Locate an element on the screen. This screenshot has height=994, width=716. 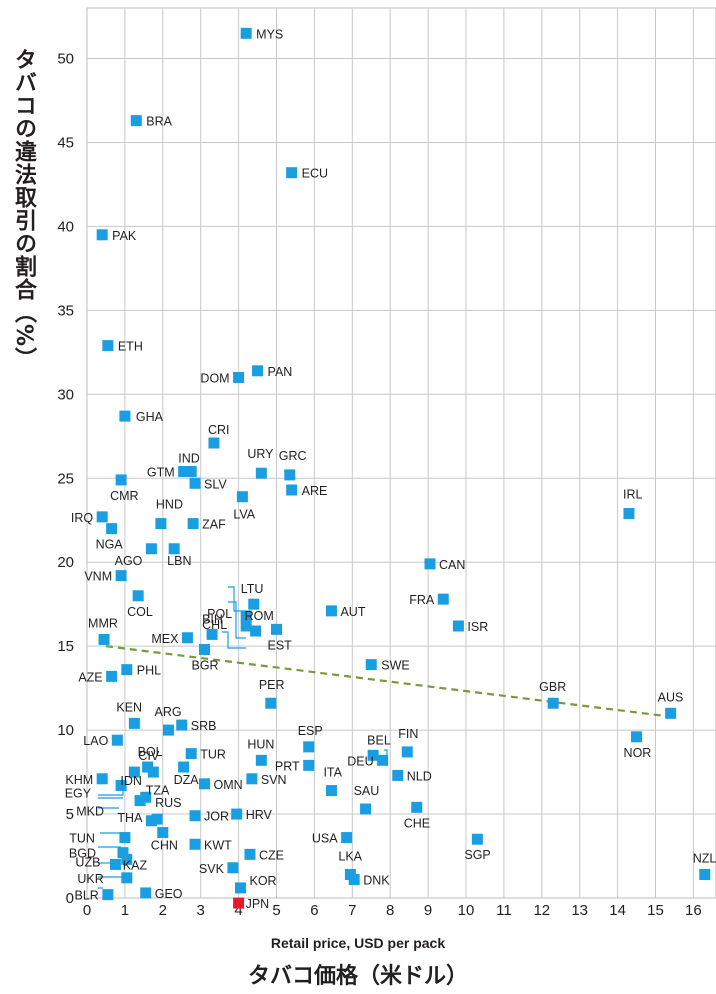
point-hrv is located at coordinates (237, 814).